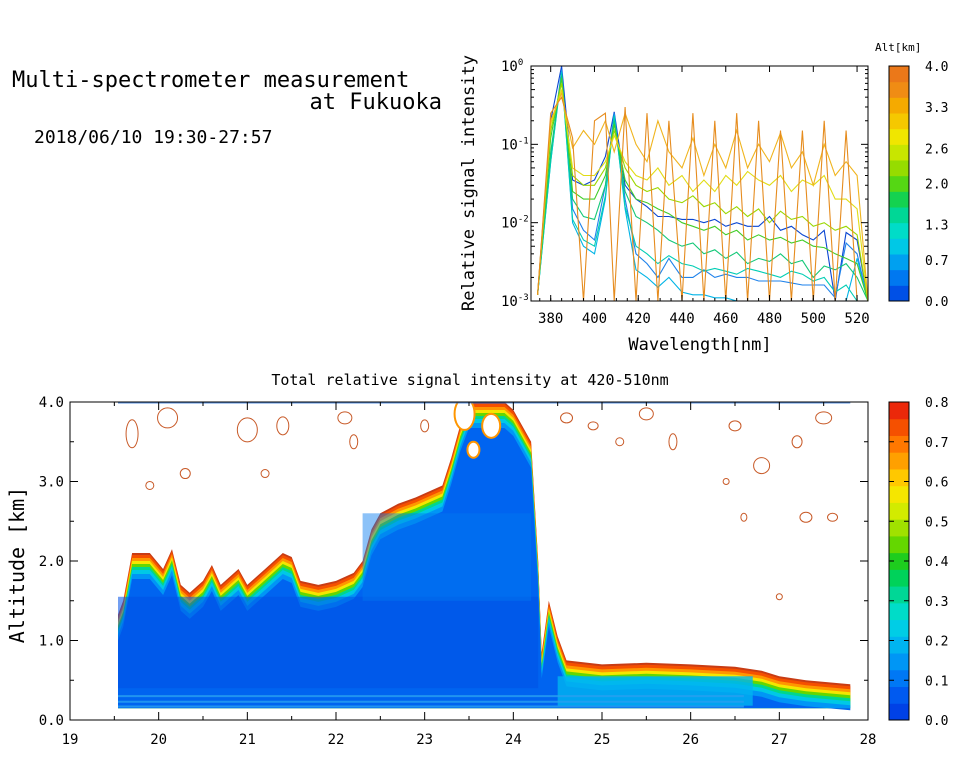 This screenshot has width=960, height=770. Describe the element at coordinates (936, 403) in the screenshot. I see `heat-colorbar-tick-label: 0.8` at that location.